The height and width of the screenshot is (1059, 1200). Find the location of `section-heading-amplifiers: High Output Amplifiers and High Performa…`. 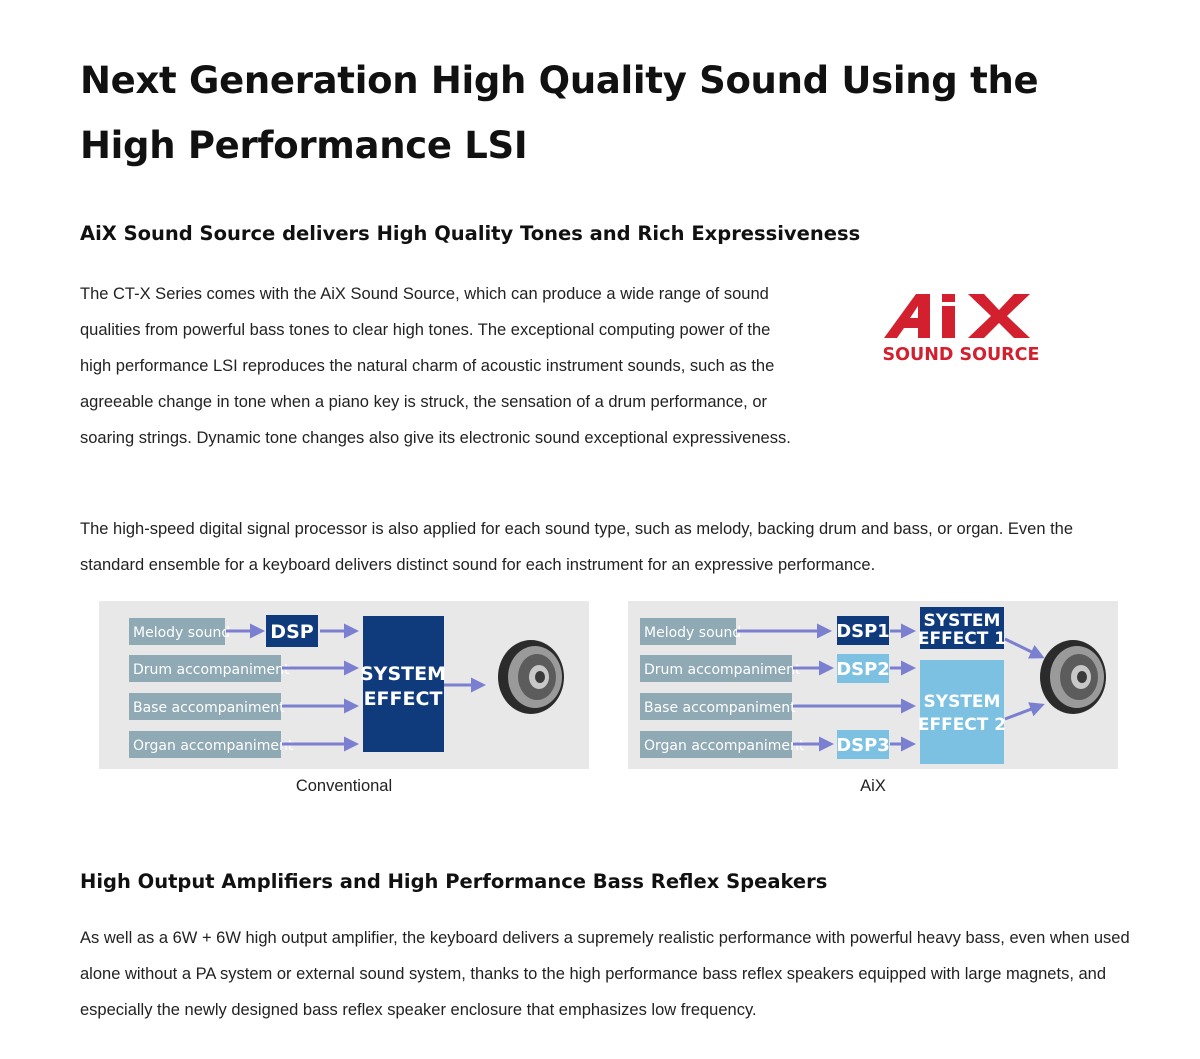

section-heading-amplifiers: High Output Amplifiers and High Performa… is located at coordinates (454, 881).